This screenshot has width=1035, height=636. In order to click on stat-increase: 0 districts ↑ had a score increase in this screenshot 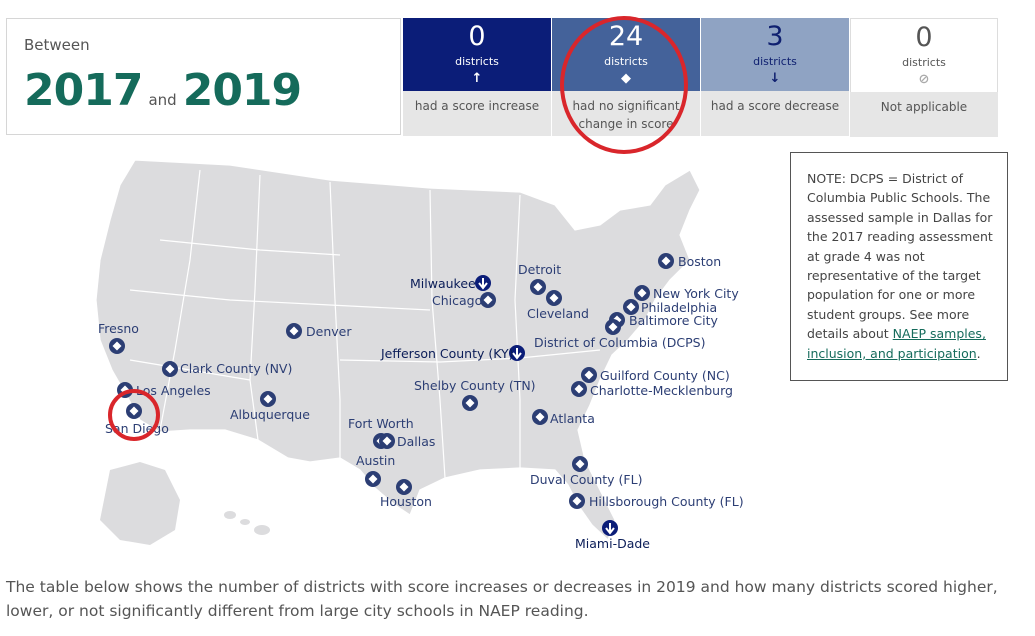, I will do `click(477, 77)`.